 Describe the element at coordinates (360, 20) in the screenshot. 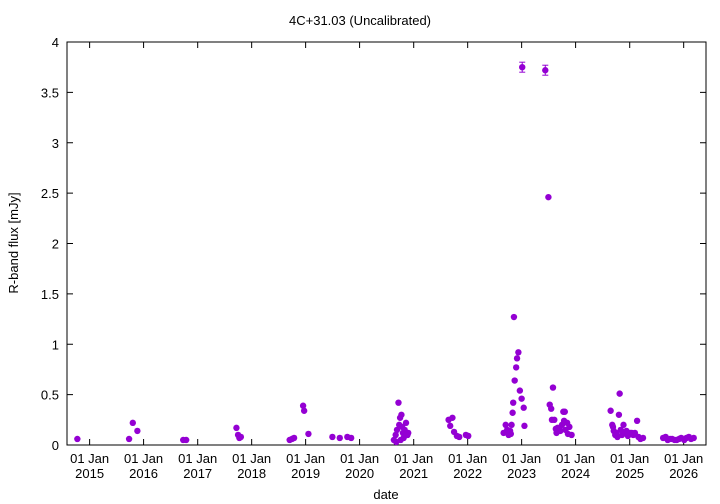

I see `chart-title: 4C+31.03 (Uncalibrated)` at that location.